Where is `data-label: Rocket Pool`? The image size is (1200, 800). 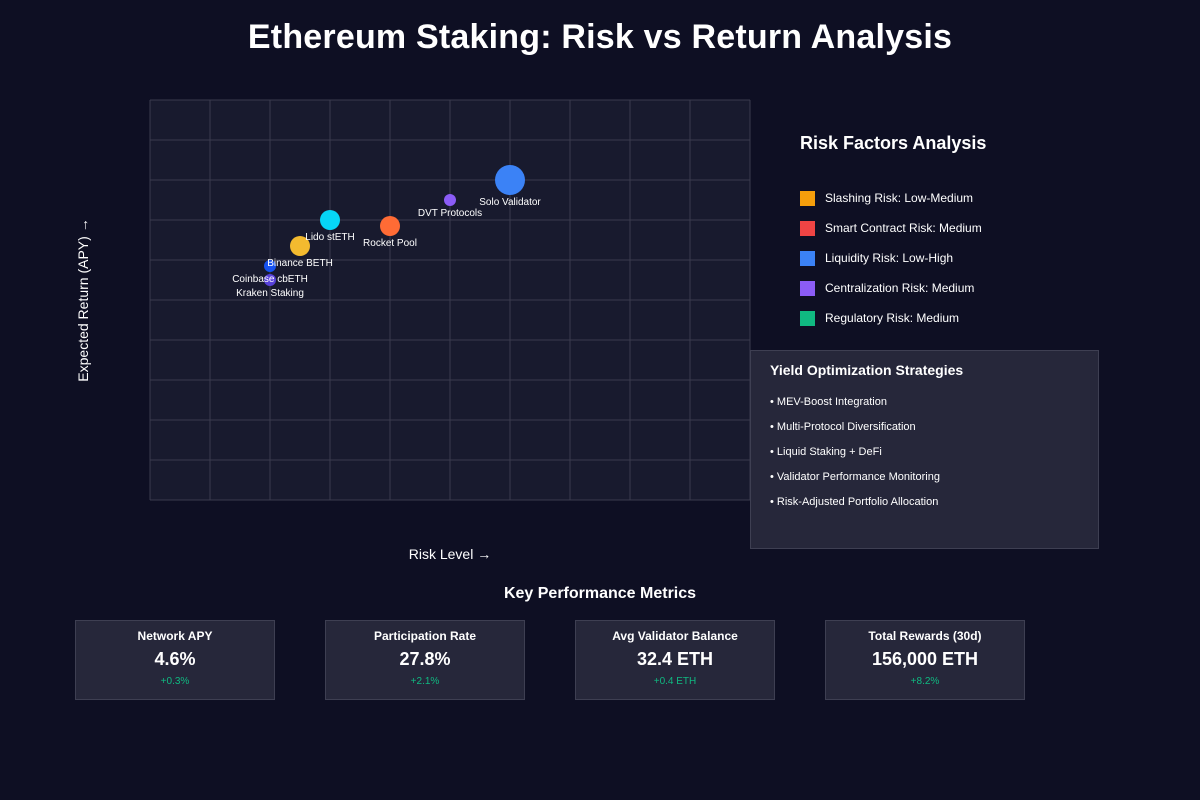 data-label: Rocket Pool is located at coordinates (390, 243).